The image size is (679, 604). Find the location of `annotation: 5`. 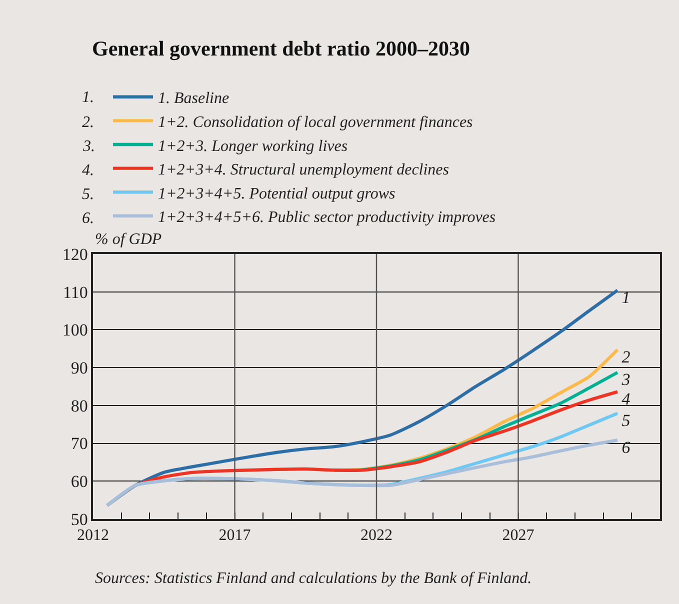

annotation: 5 is located at coordinates (623, 420).